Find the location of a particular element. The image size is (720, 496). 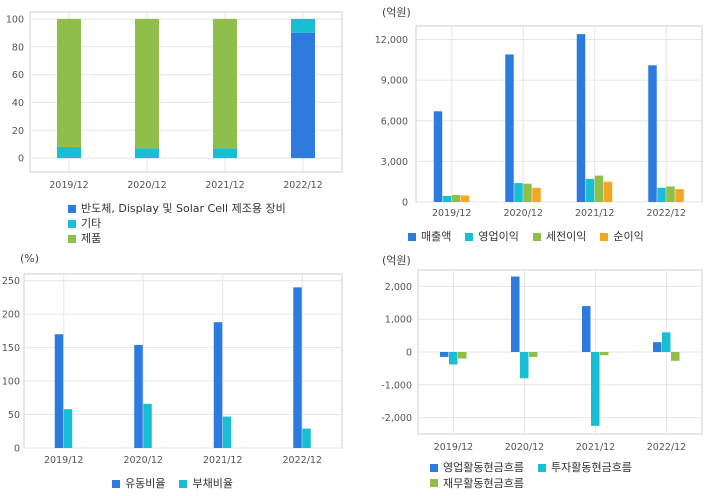

bar-income-s0-c2 is located at coordinates (581, 118).